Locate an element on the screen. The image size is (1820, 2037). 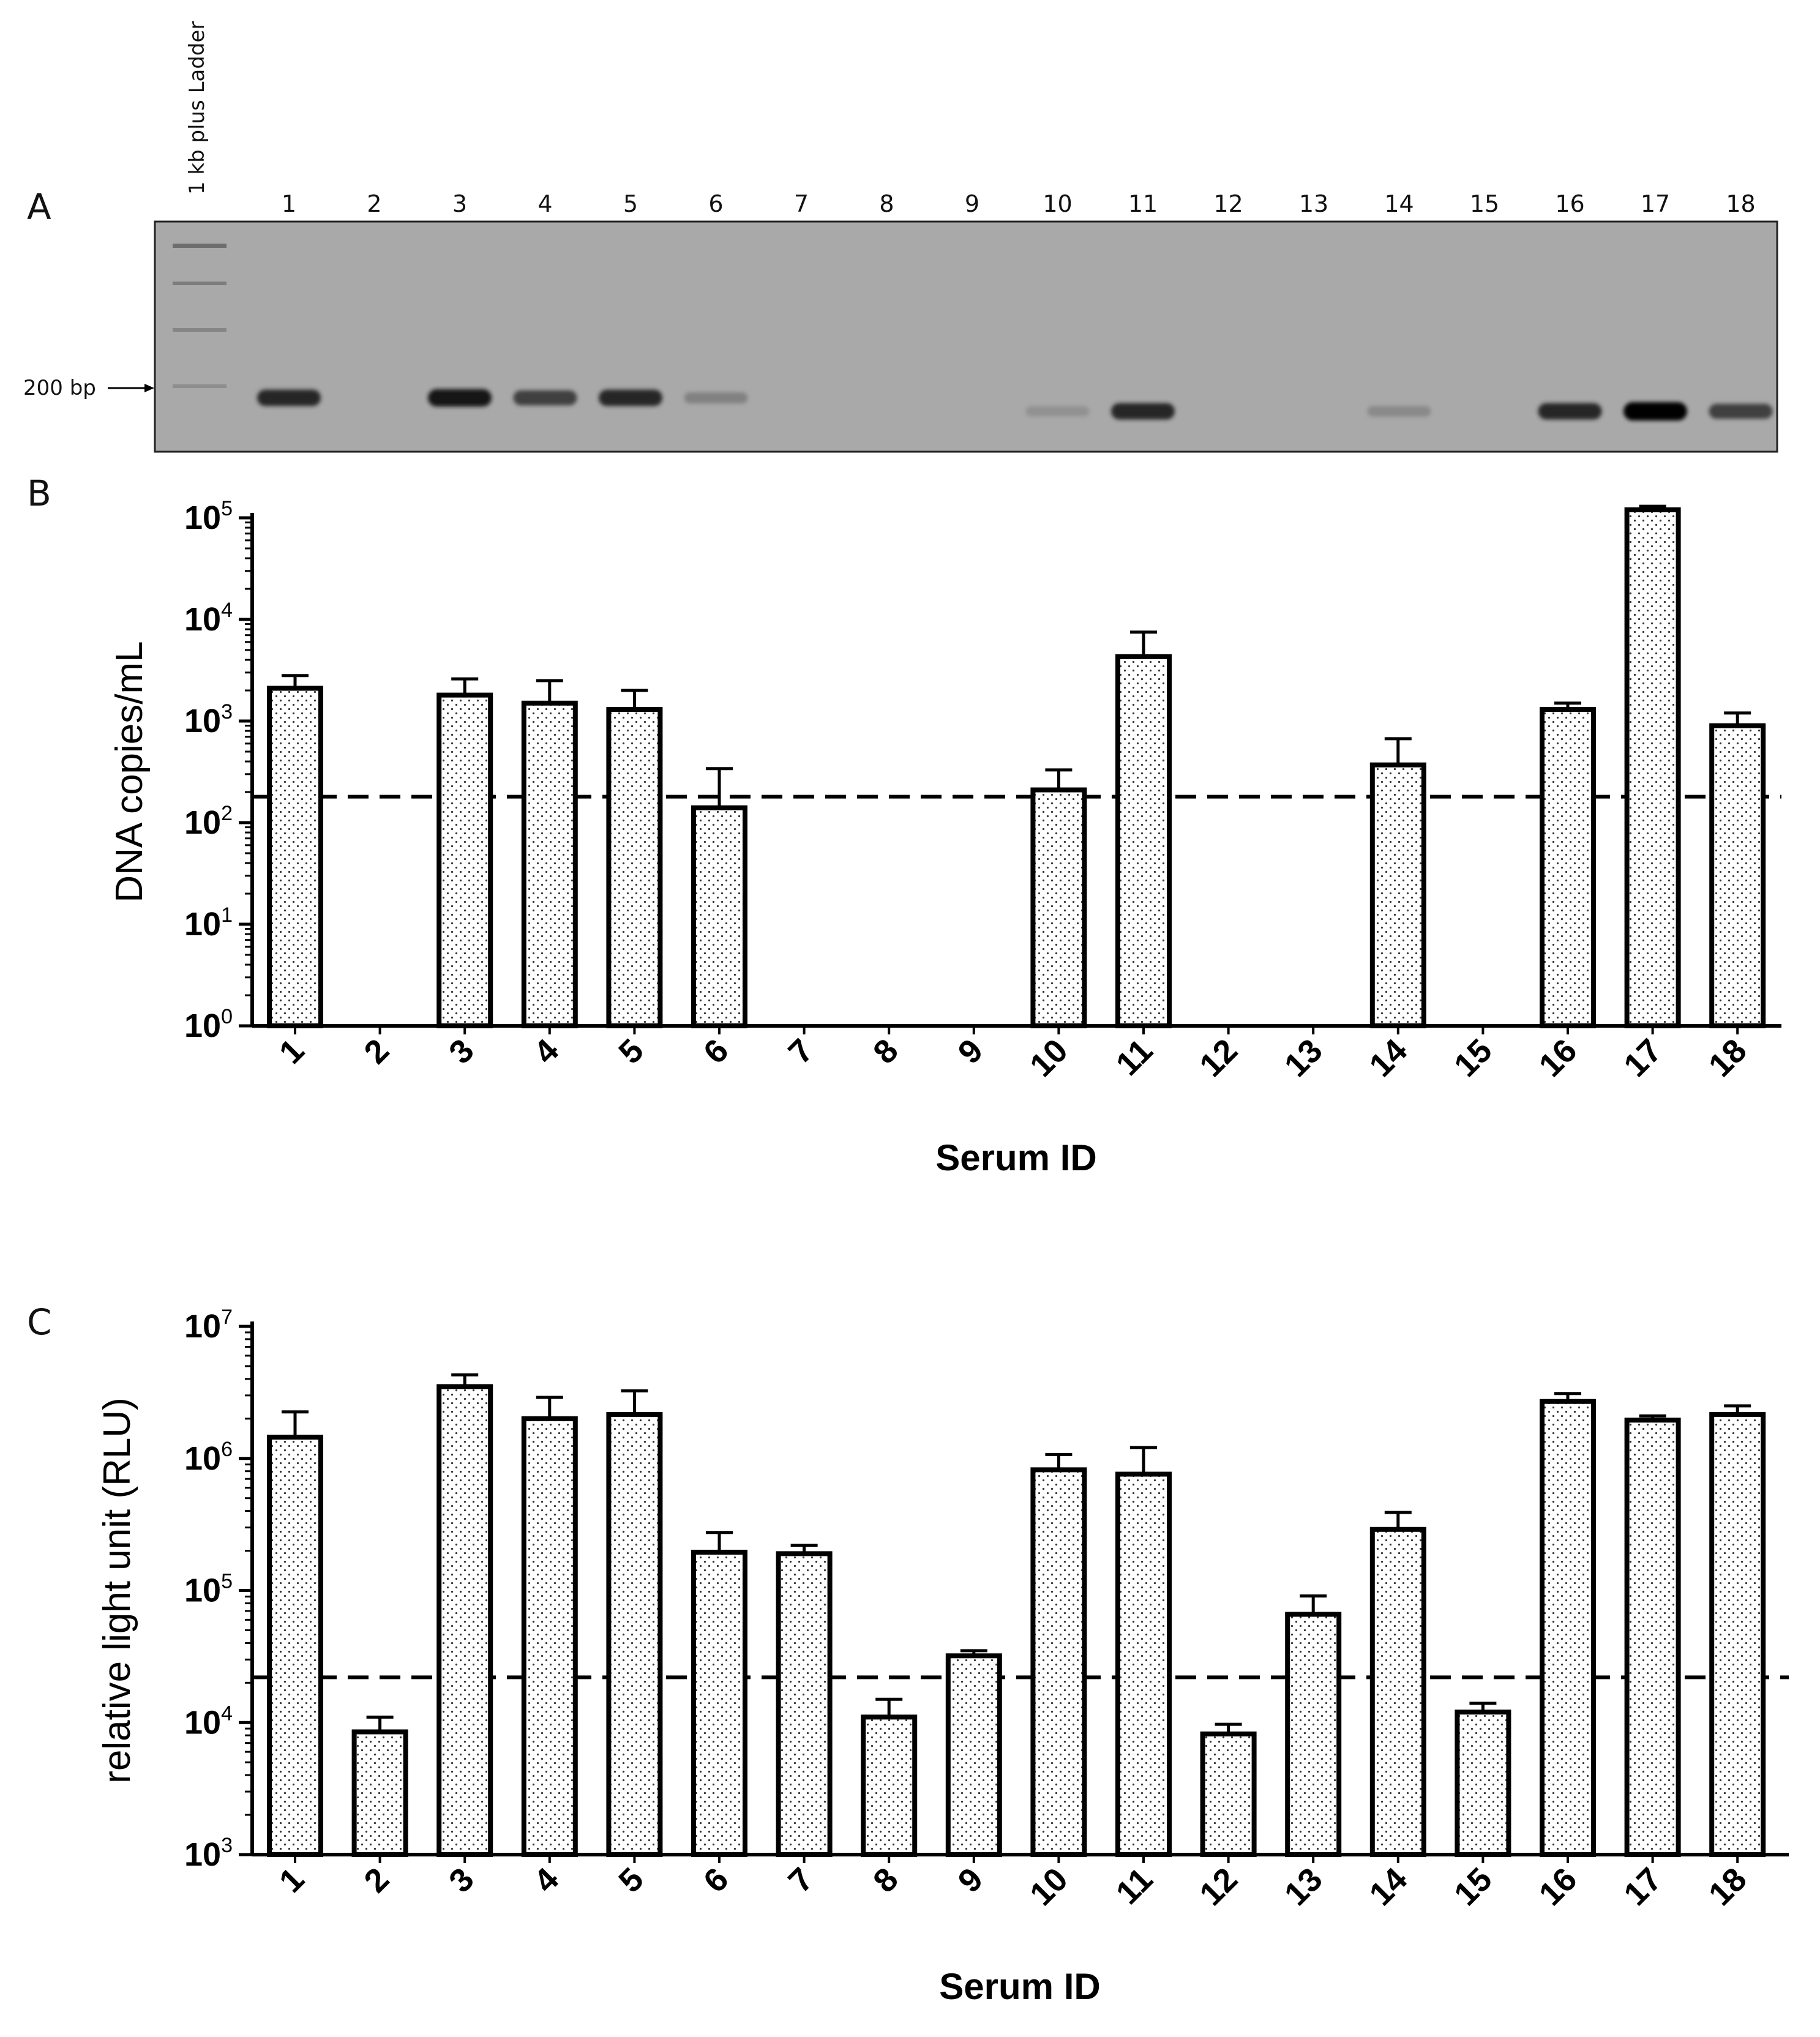
ladder-label: 1 kb plus Ladder is located at coordinates (197, 108).